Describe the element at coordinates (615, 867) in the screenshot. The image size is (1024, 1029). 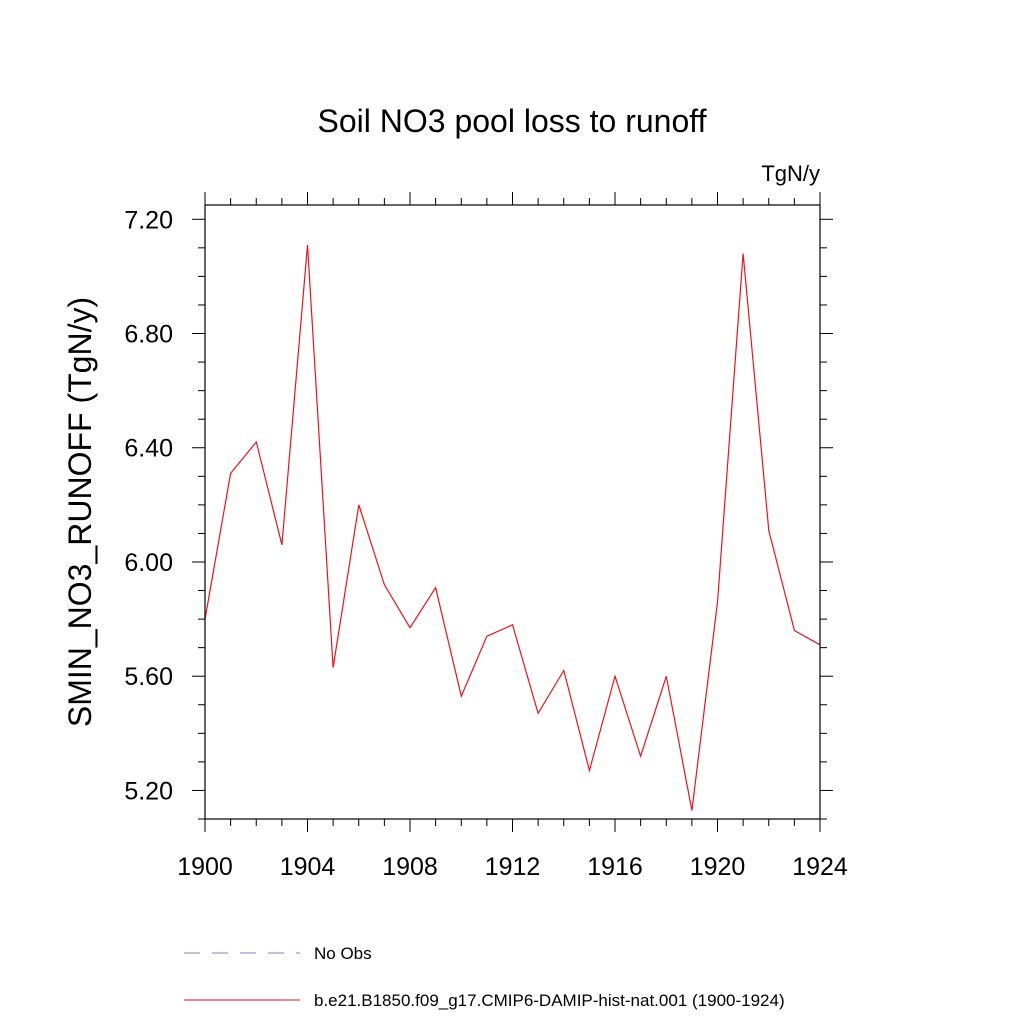
I see `x-tick-label: 1916` at that location.